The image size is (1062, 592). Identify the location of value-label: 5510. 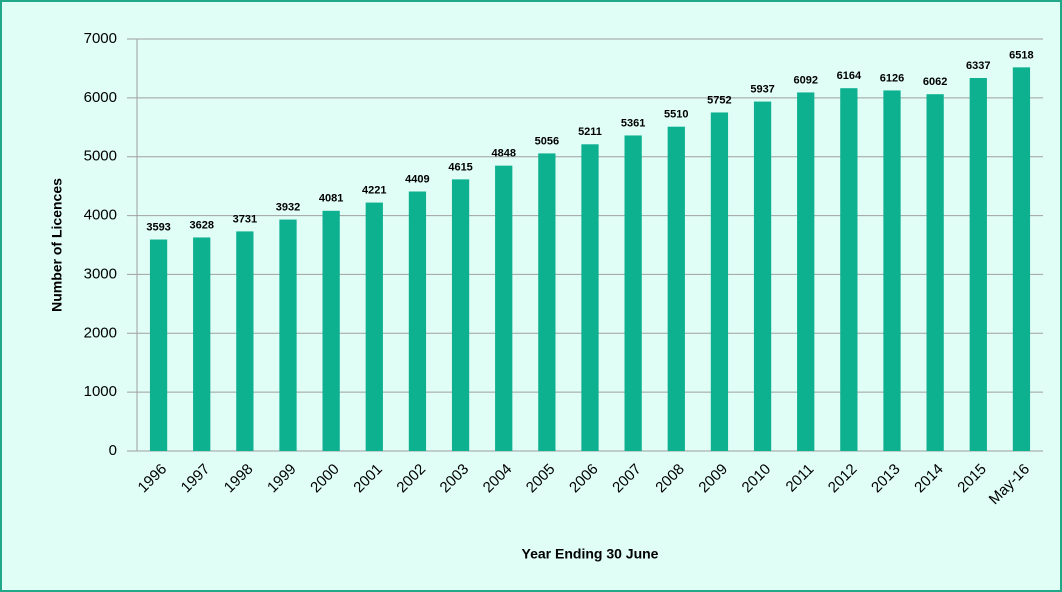
(676, 115).